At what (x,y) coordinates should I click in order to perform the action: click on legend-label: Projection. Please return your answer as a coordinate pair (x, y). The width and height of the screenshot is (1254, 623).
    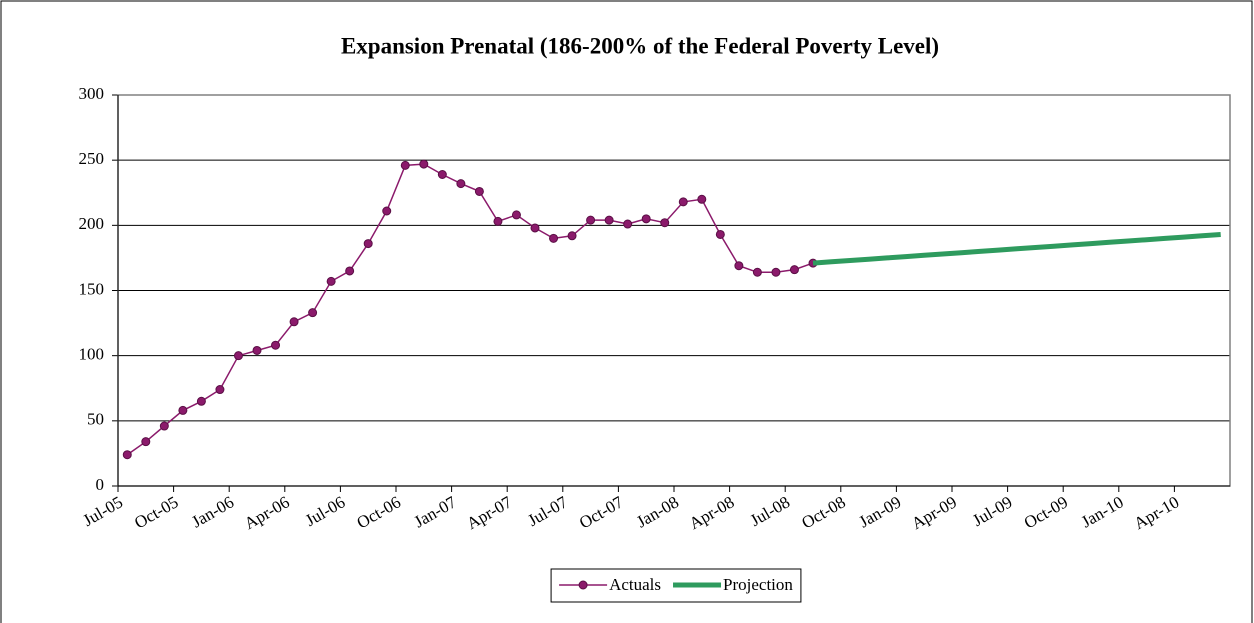
    Looking at the image, I should click on (758, 584).